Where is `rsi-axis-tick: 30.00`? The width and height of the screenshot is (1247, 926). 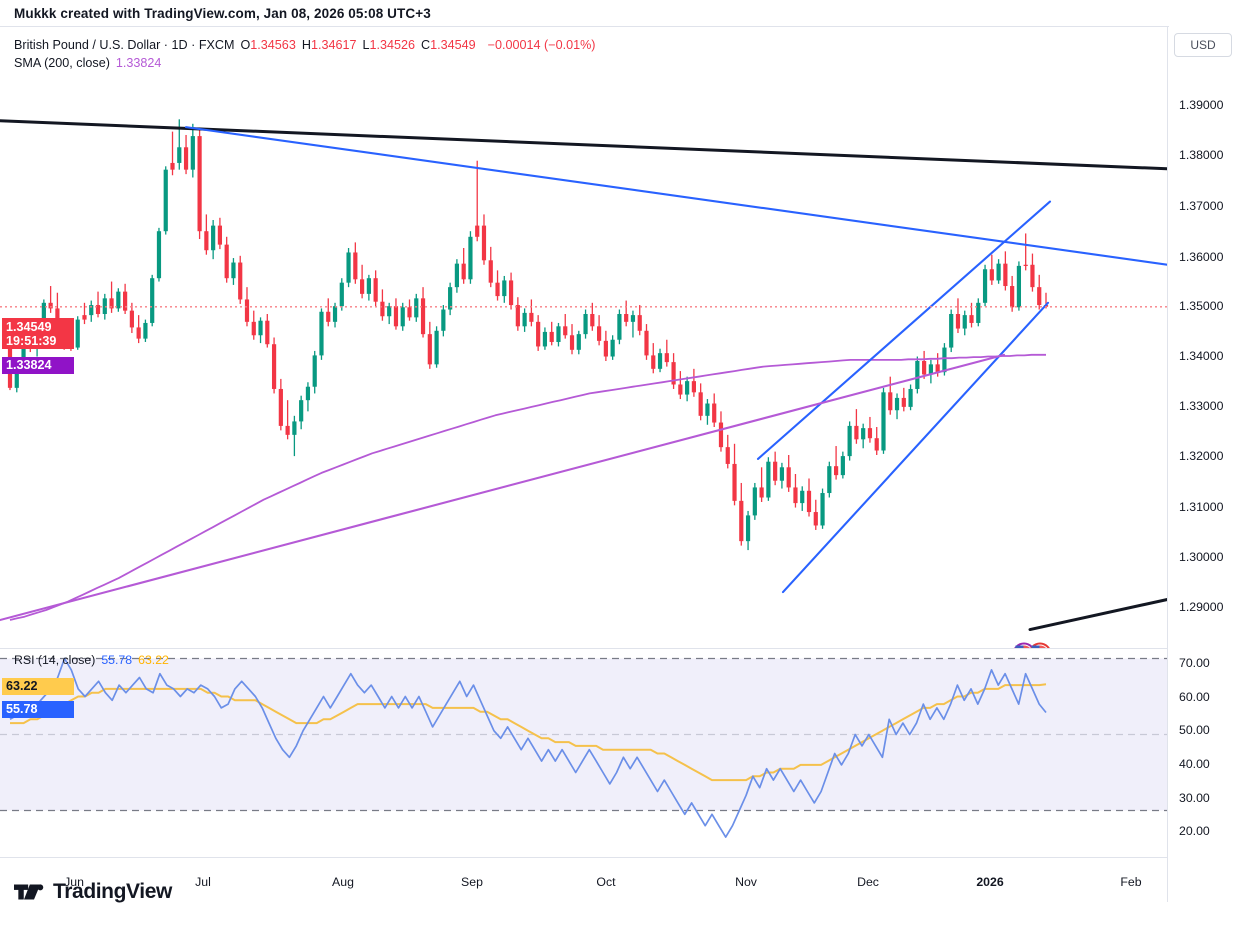 rsi-axis-tick: 30.00 is located at coordinates (1194, 798).